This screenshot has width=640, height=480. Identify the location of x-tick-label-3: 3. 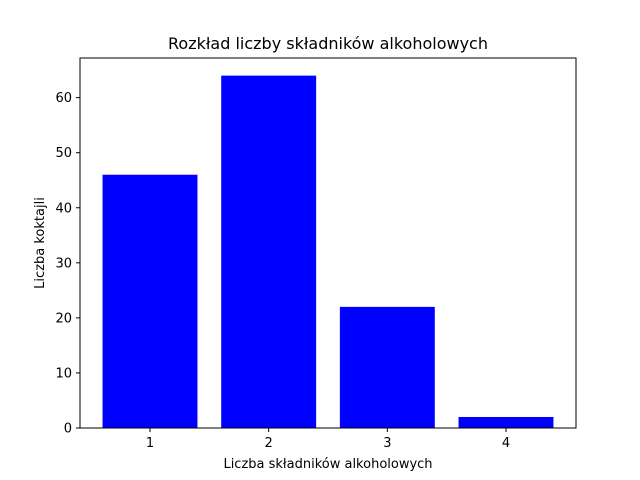
(387, 443).